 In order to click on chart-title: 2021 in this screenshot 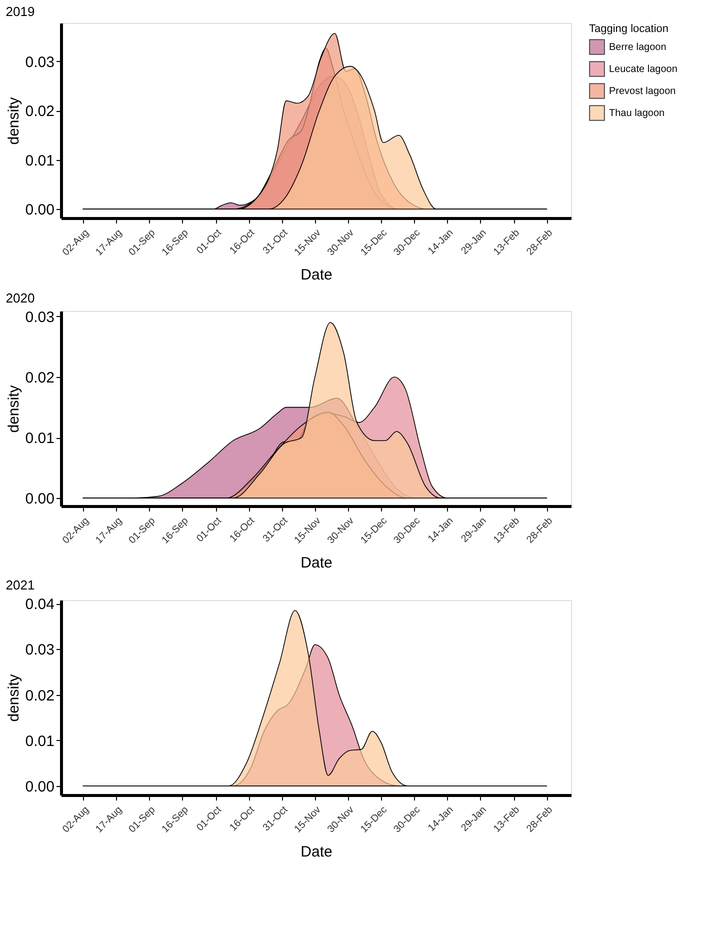, I will do `click(20, 585)`.